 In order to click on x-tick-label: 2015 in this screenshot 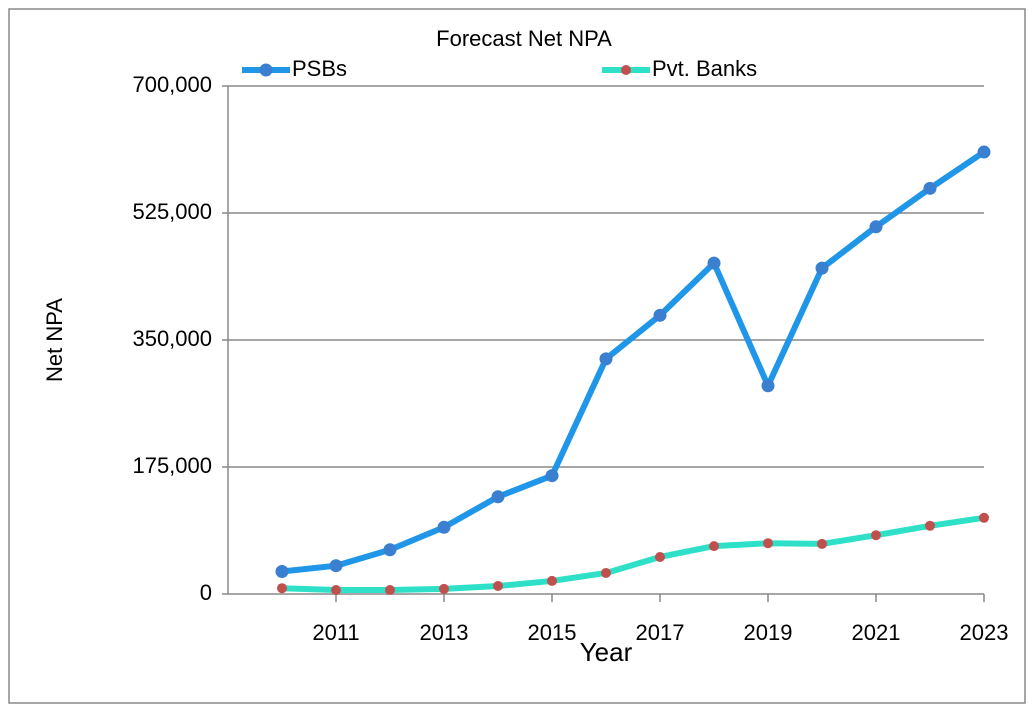, I will do `click(552, 632)`.